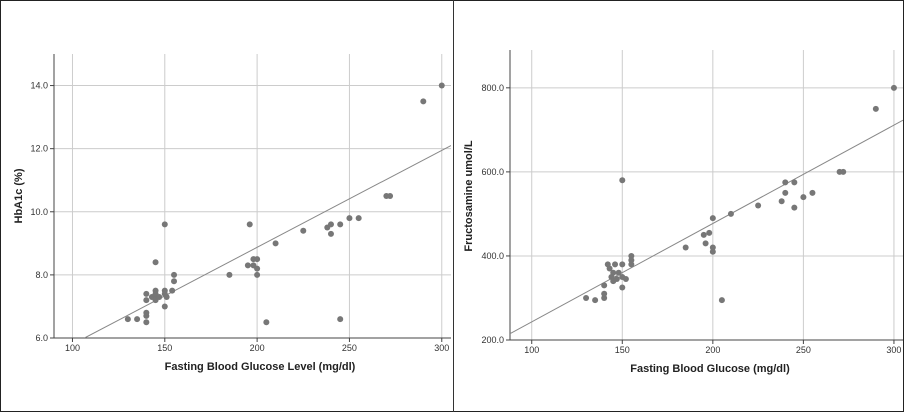 This screenshot has width=906, height=414. Describe the element at coordinates (803, 350) in the screenshot. I see `fructosamine-x-tick-label: 250` at that location.